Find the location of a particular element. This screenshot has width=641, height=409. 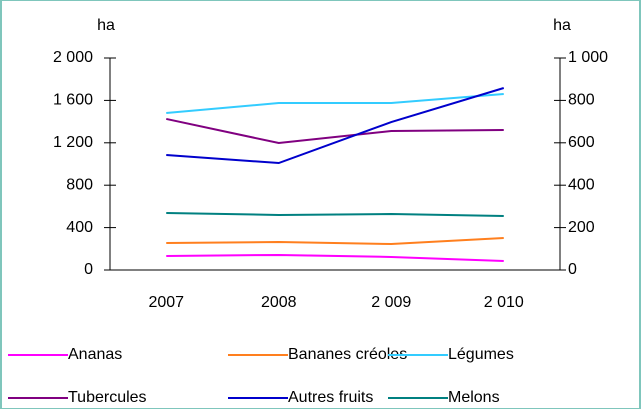

y2-tick-label: 200 is located at coordinates (581, 227).